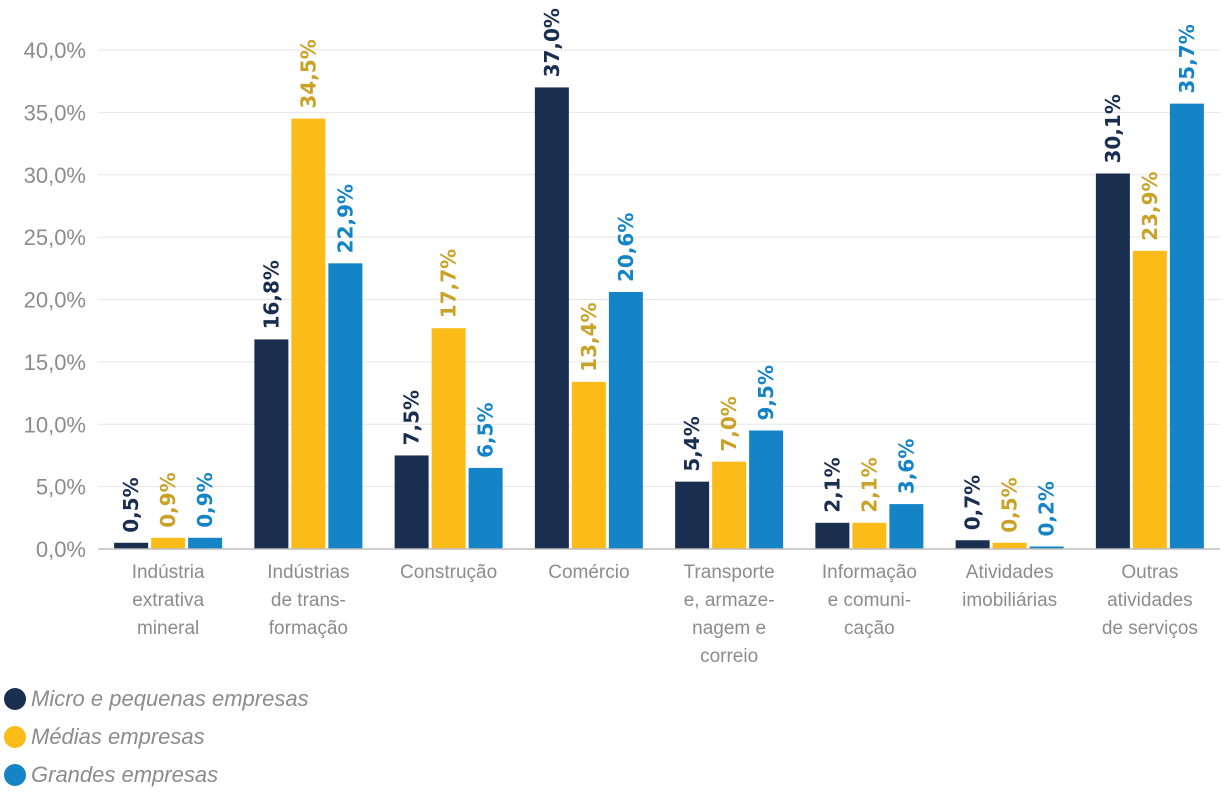 The width and height of the screenshot is (1228, 794). What do you see at coordinates (973, 502) in the screenshot?
I see `bar-value-label: 0,7%` at bounding box center [973, 502].